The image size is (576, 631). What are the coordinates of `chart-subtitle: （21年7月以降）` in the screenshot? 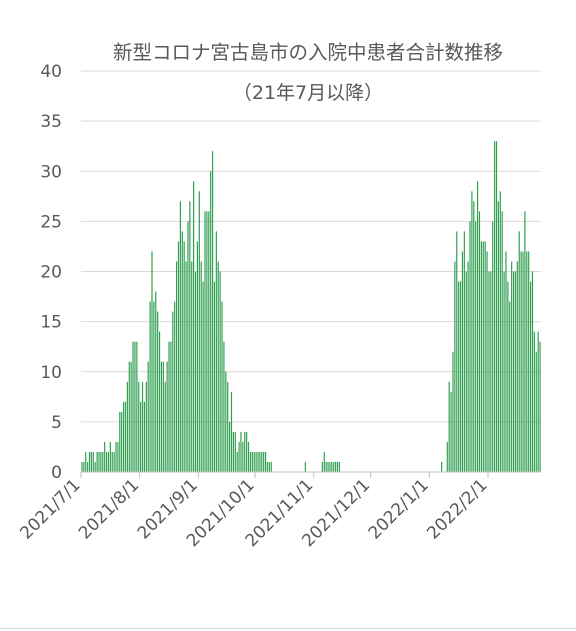 It's located at (308, 93).